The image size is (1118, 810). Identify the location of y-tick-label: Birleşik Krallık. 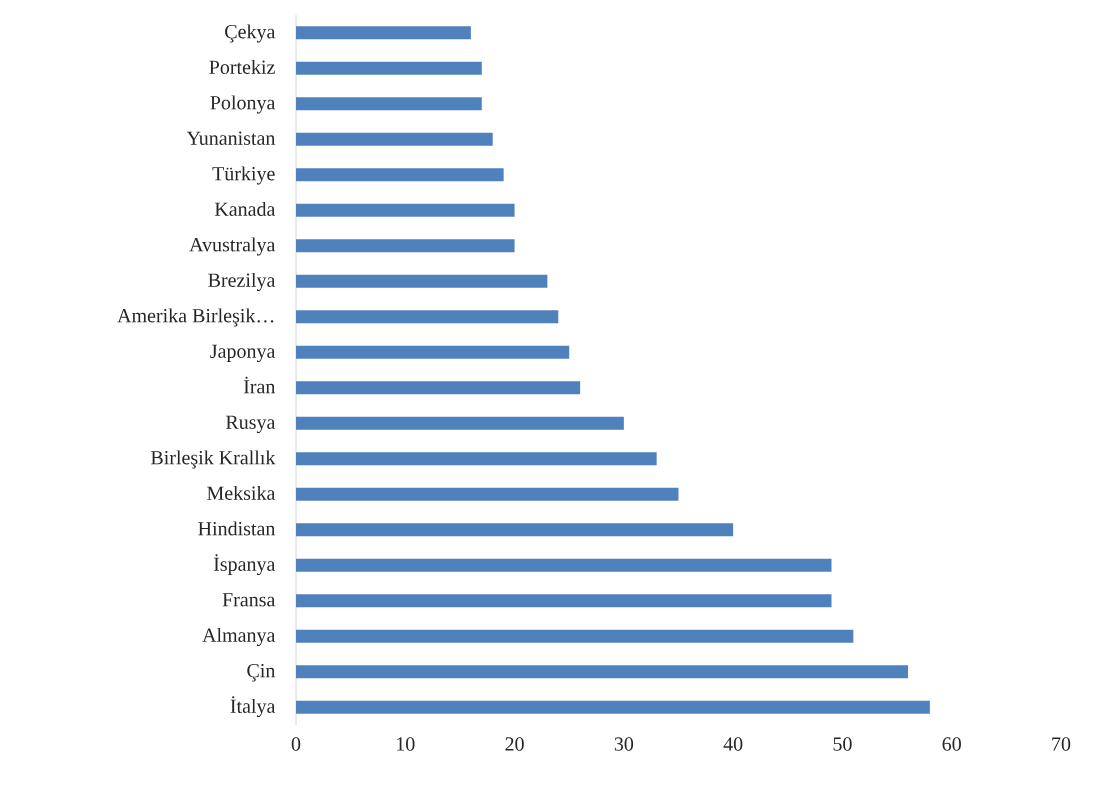
(213, 459).